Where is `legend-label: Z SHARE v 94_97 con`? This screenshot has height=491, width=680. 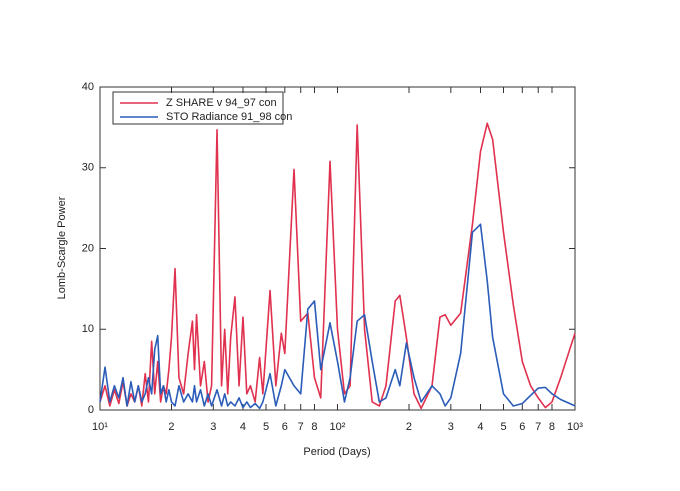
legend-label: Z SHARE v 94_97 con is located at coordinates (221, 103).